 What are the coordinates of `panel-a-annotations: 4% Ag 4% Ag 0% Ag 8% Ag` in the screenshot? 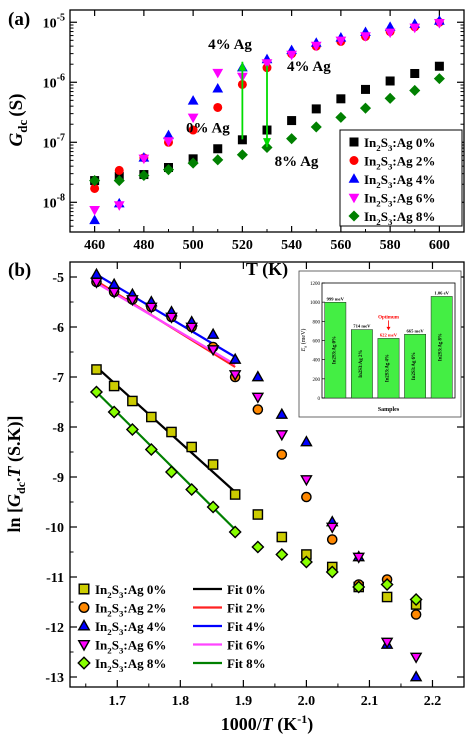 It's located at (258, 103).